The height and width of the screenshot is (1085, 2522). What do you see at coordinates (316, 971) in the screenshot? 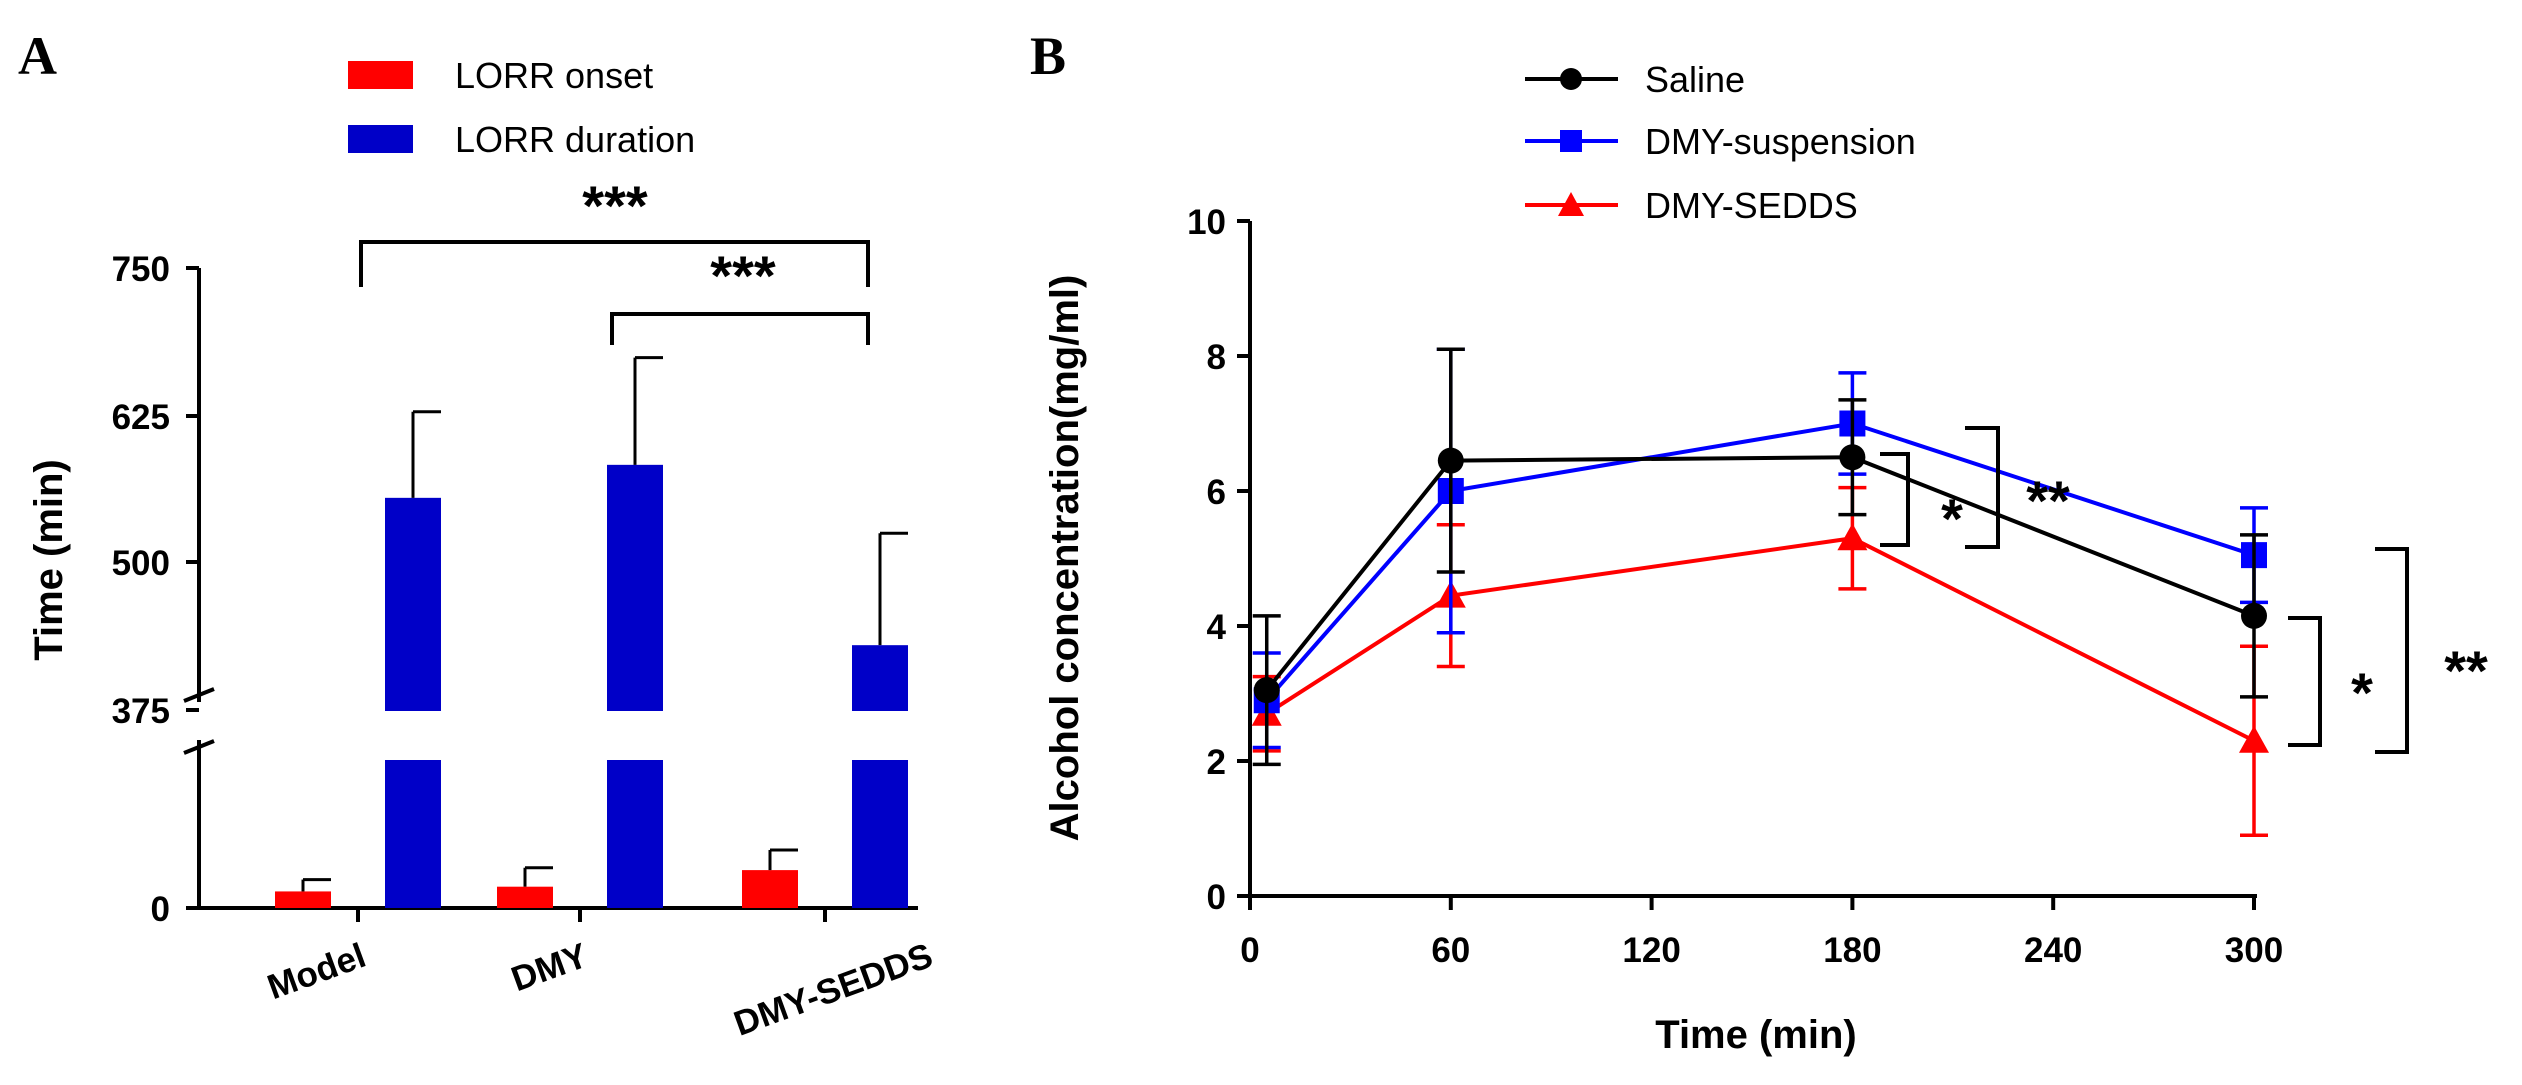
I see `x-tick-label-model: Model` at bounding box center [316, 971].